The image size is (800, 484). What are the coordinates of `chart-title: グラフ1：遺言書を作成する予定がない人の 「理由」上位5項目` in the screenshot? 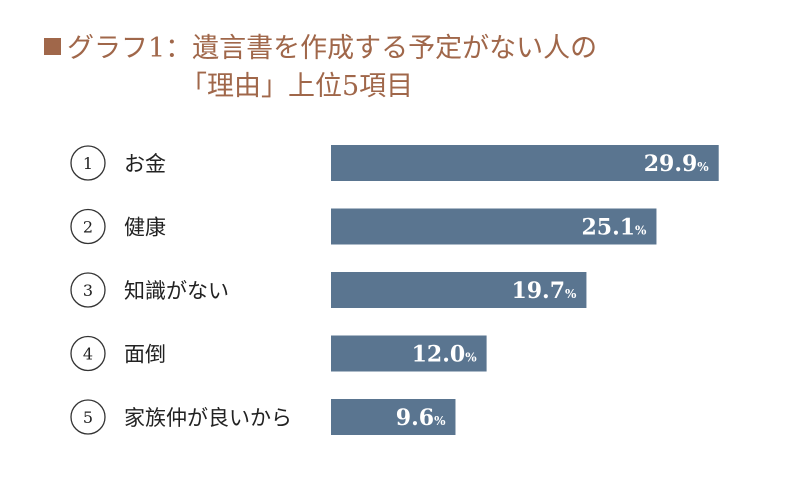 It's located at (320, 68).